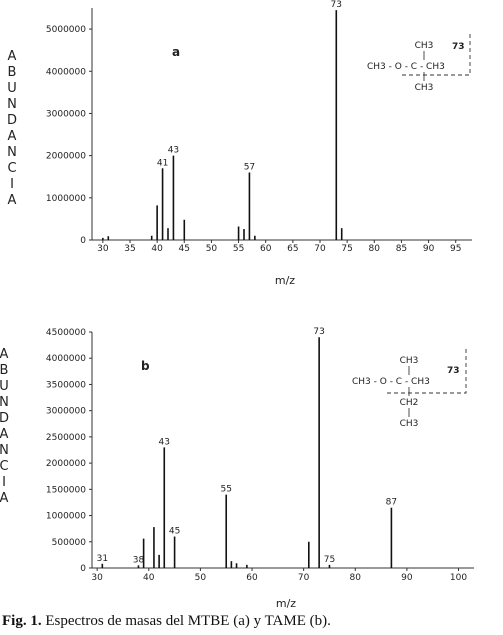  Describe the element at coordinates (66, 30) in the screenshot. I see `y-tick-label: 5000000` at that location.